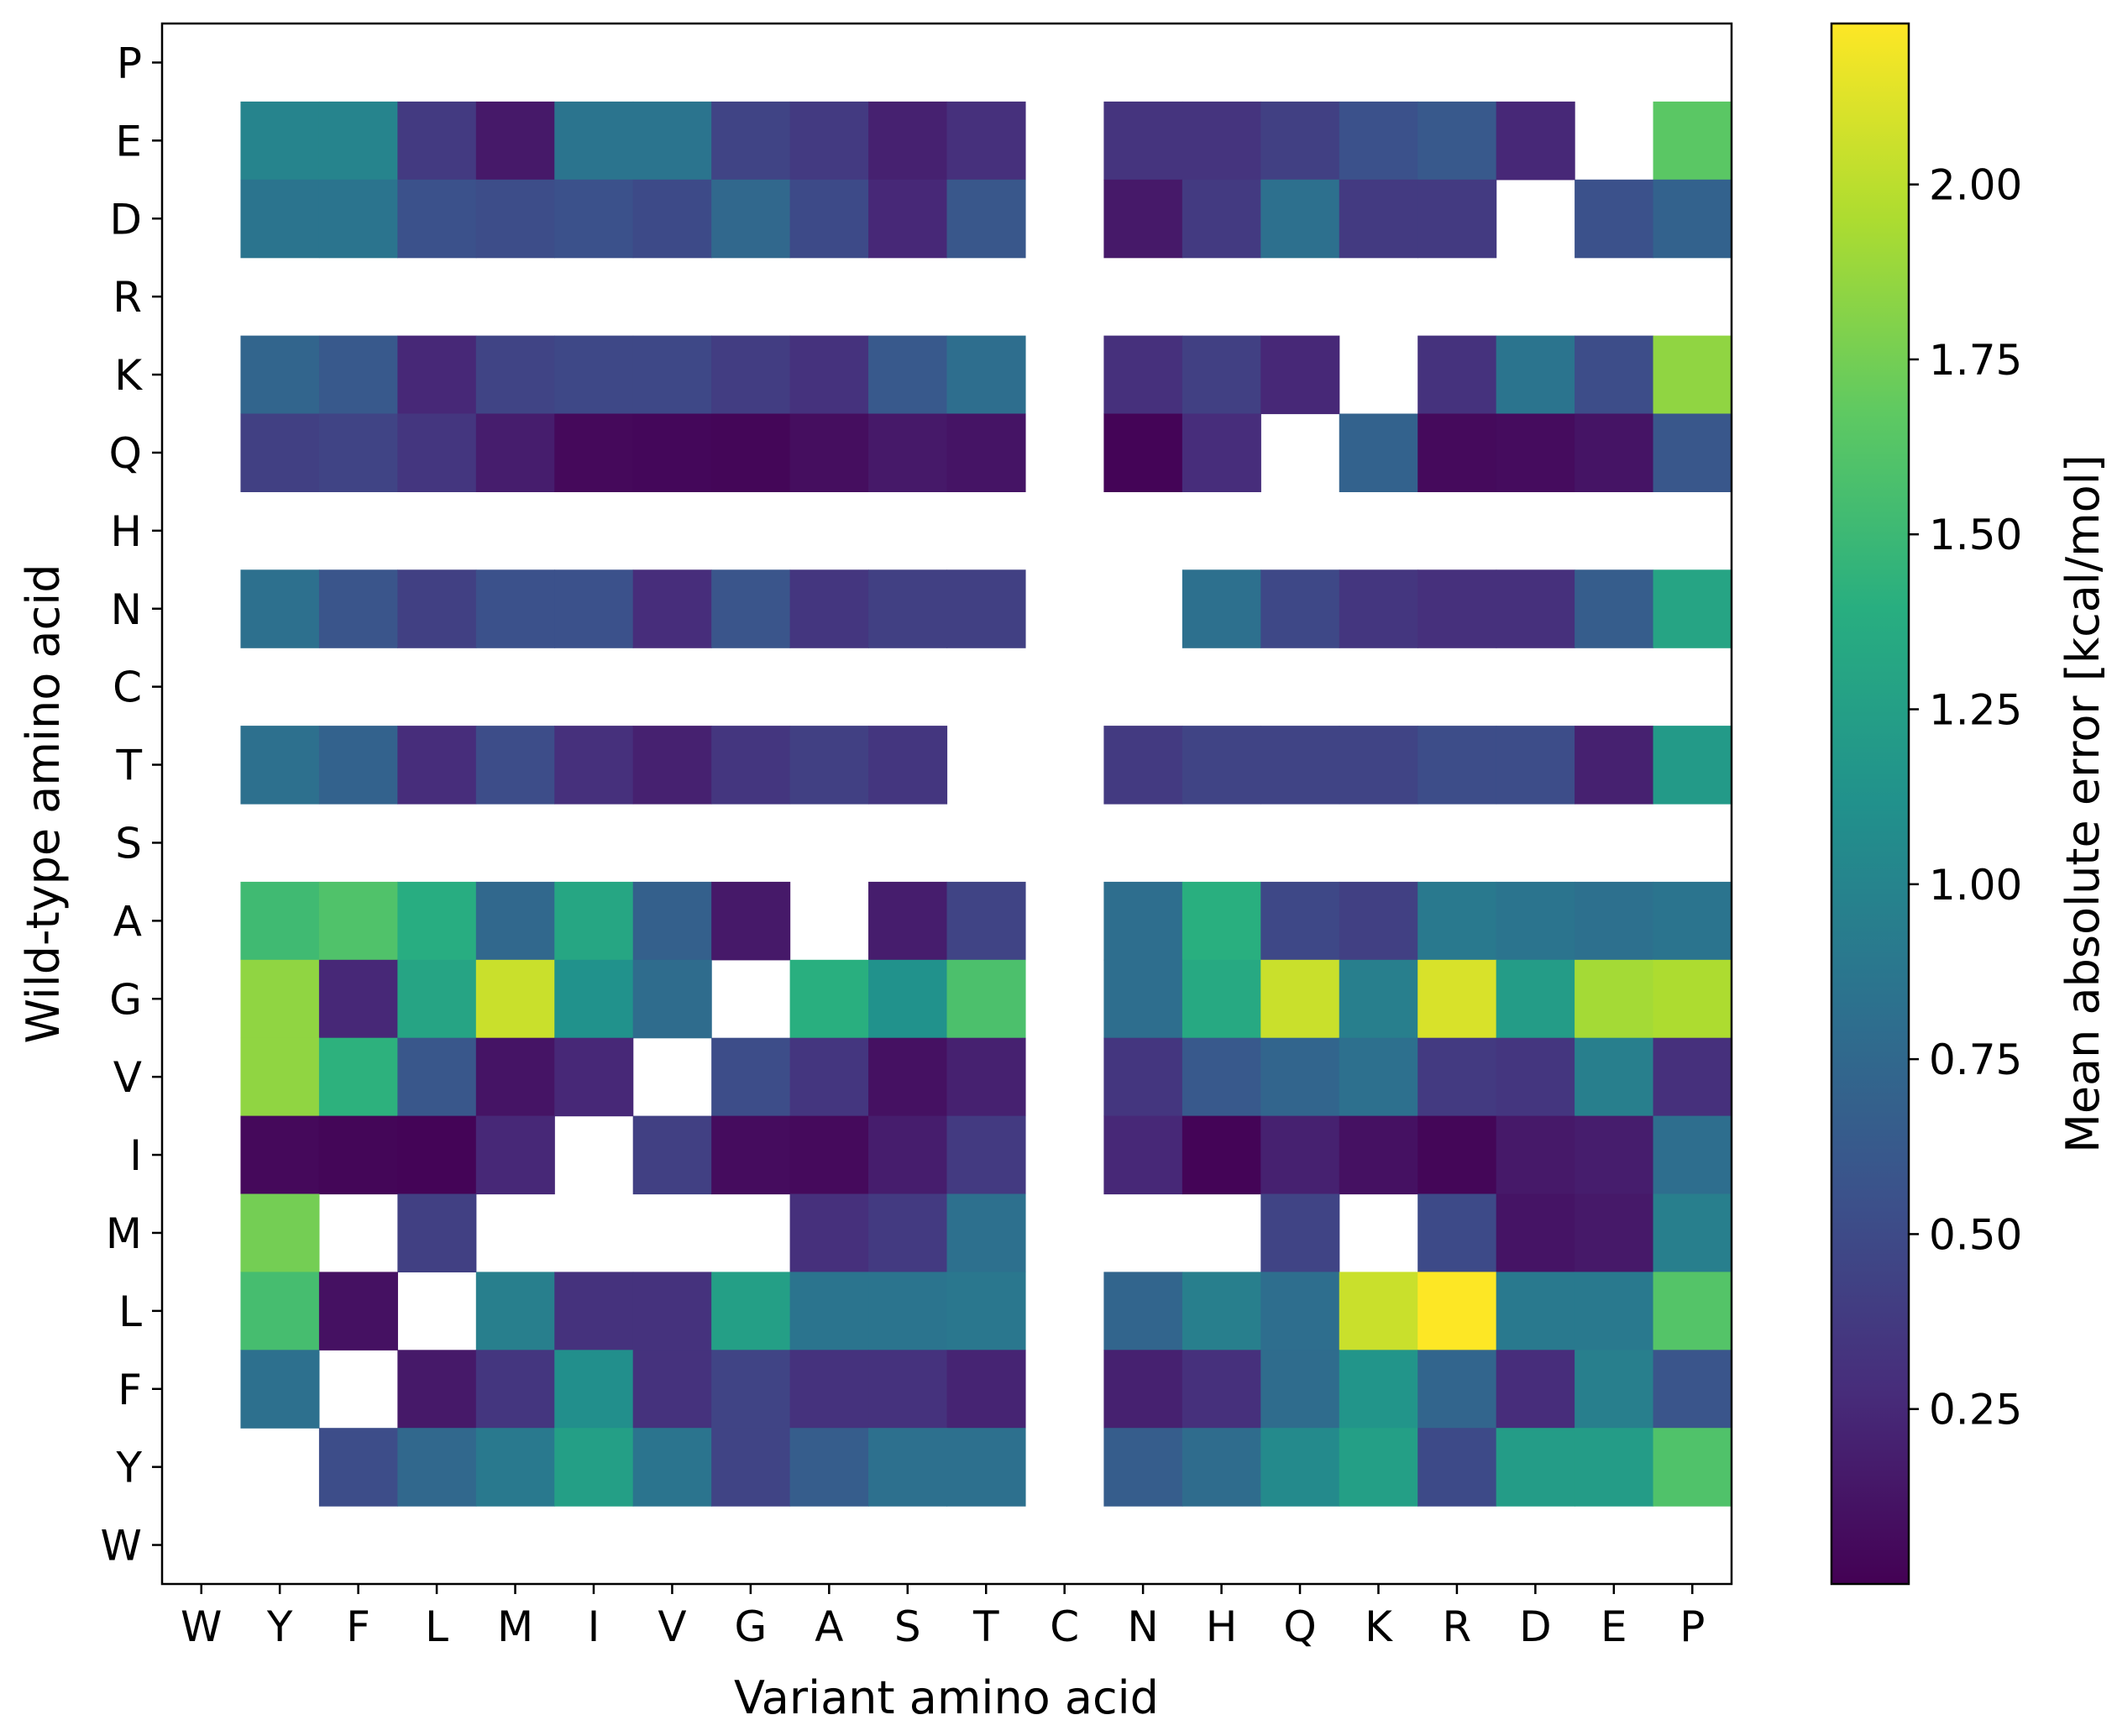  Describe the element at coordinates (829, 1626) in the screenshot. I see `x-tick-label: A` at that location.